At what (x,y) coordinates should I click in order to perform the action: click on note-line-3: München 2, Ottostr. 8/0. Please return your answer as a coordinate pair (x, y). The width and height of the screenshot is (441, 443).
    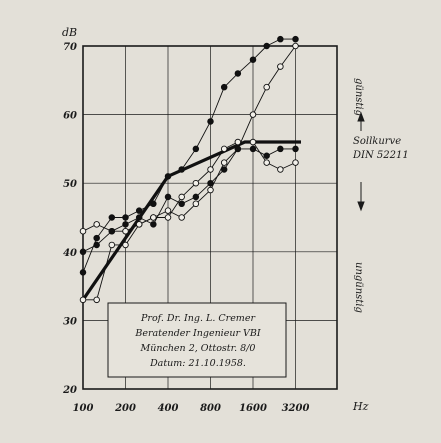
    Looking at the image, I should click on (198, 348).